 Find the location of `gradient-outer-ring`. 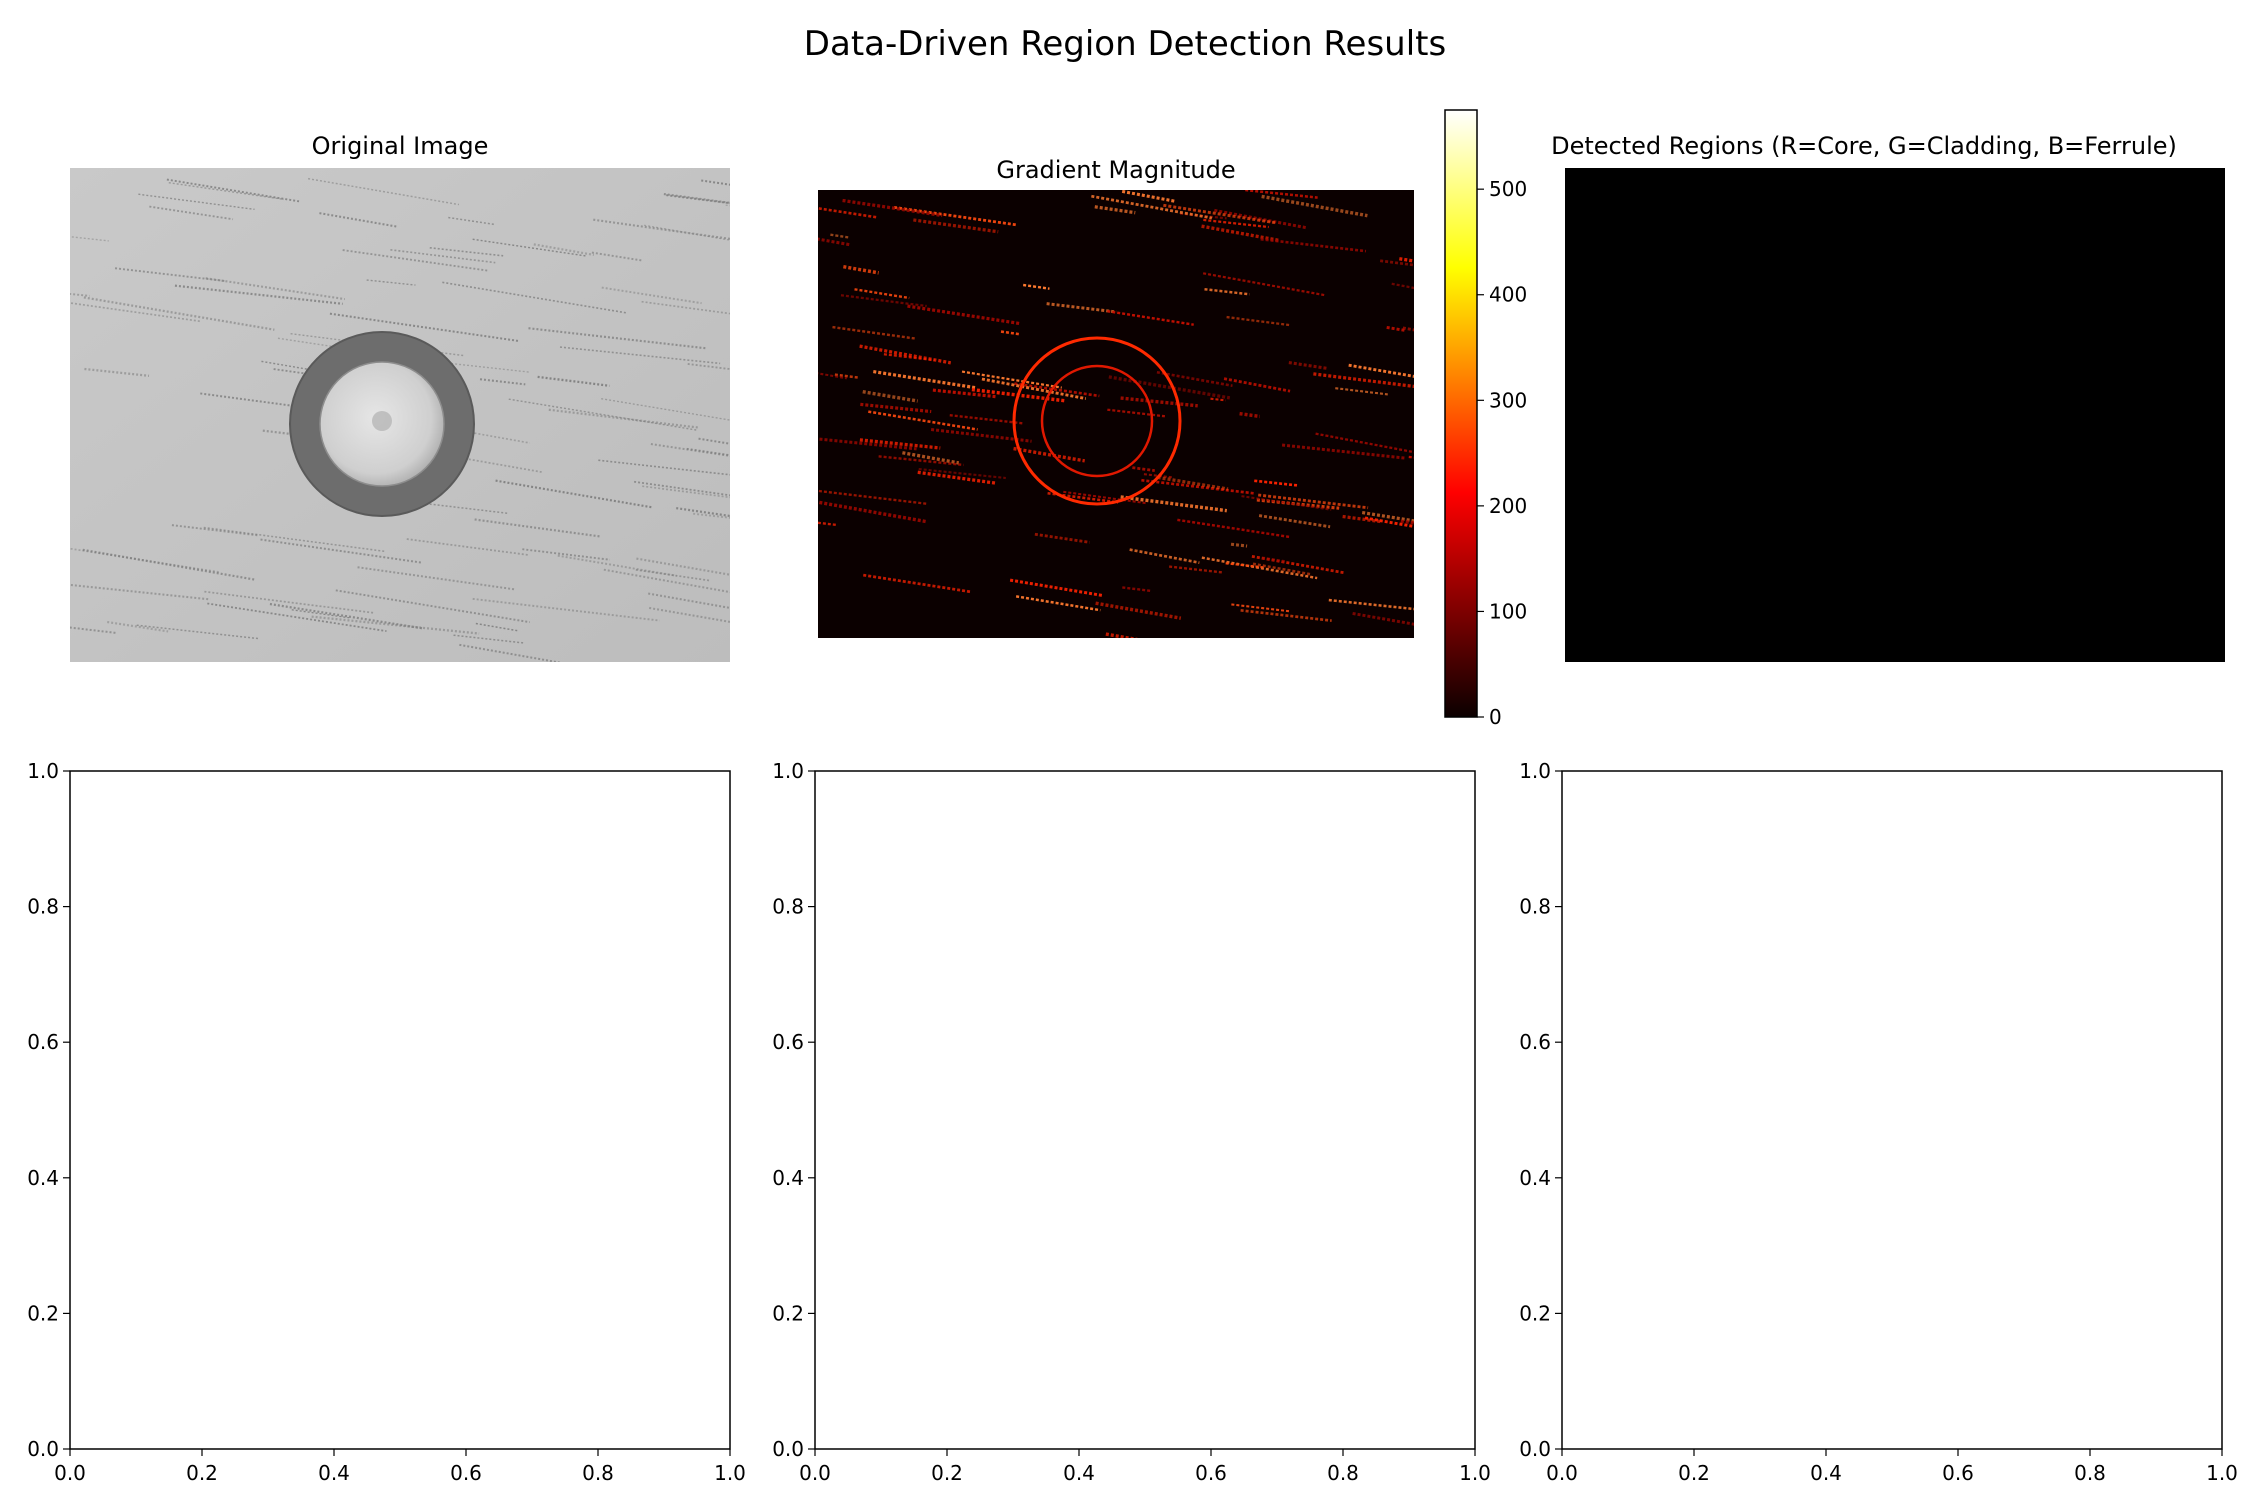

gradient-outer-ring is located at coordinates (1097, 421).